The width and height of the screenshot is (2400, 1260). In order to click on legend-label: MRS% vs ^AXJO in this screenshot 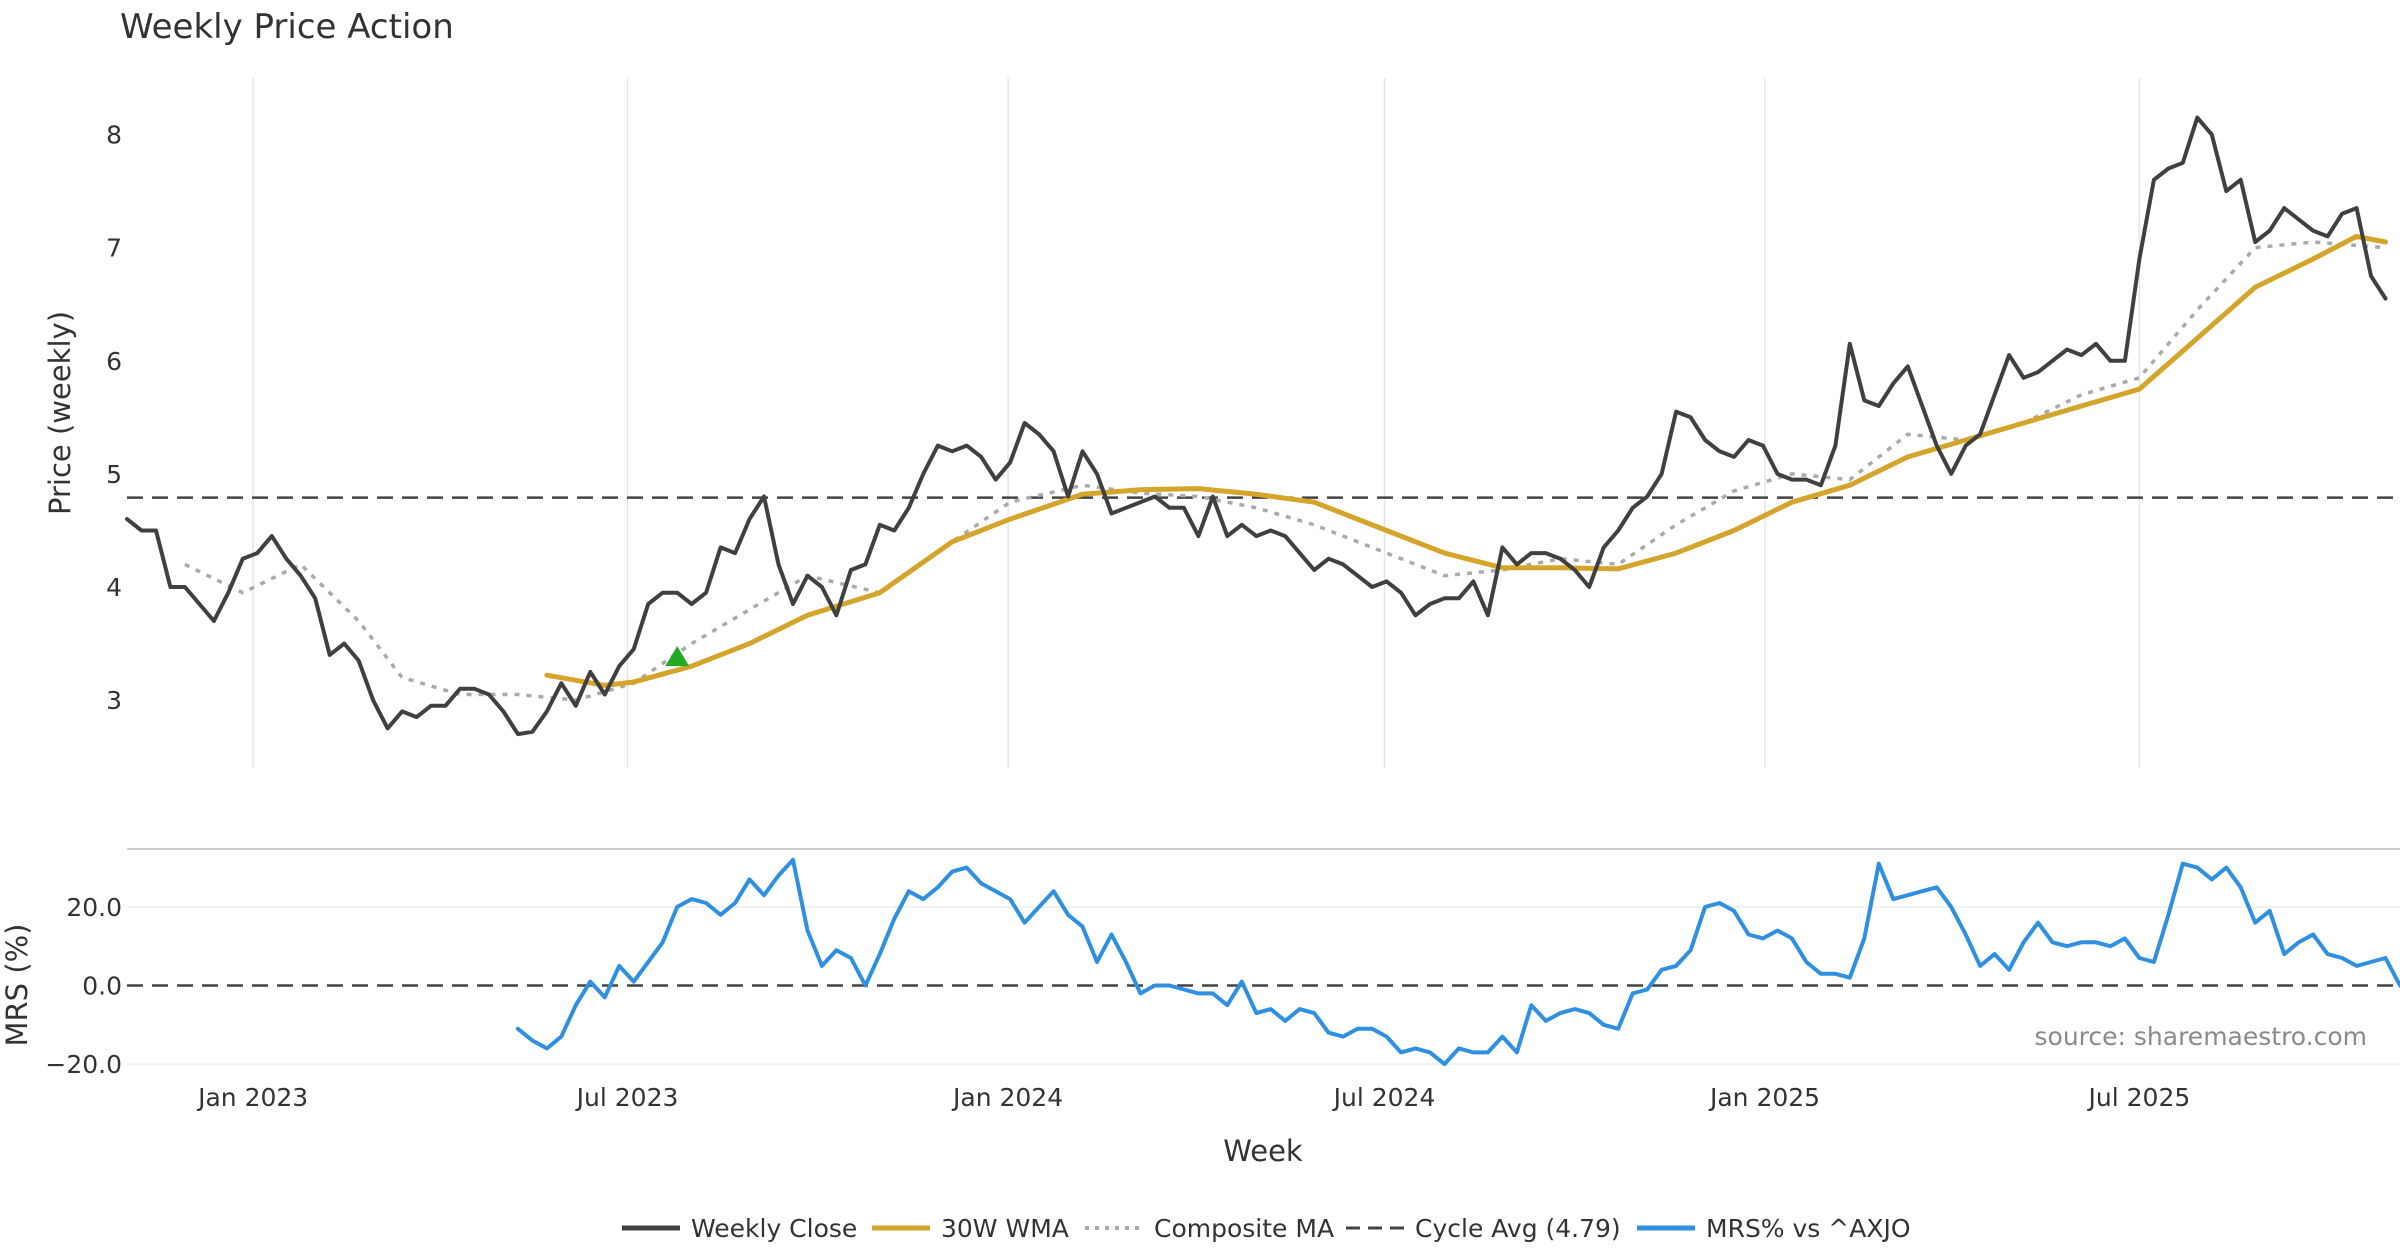, I will do `click(1808, 1228)`.